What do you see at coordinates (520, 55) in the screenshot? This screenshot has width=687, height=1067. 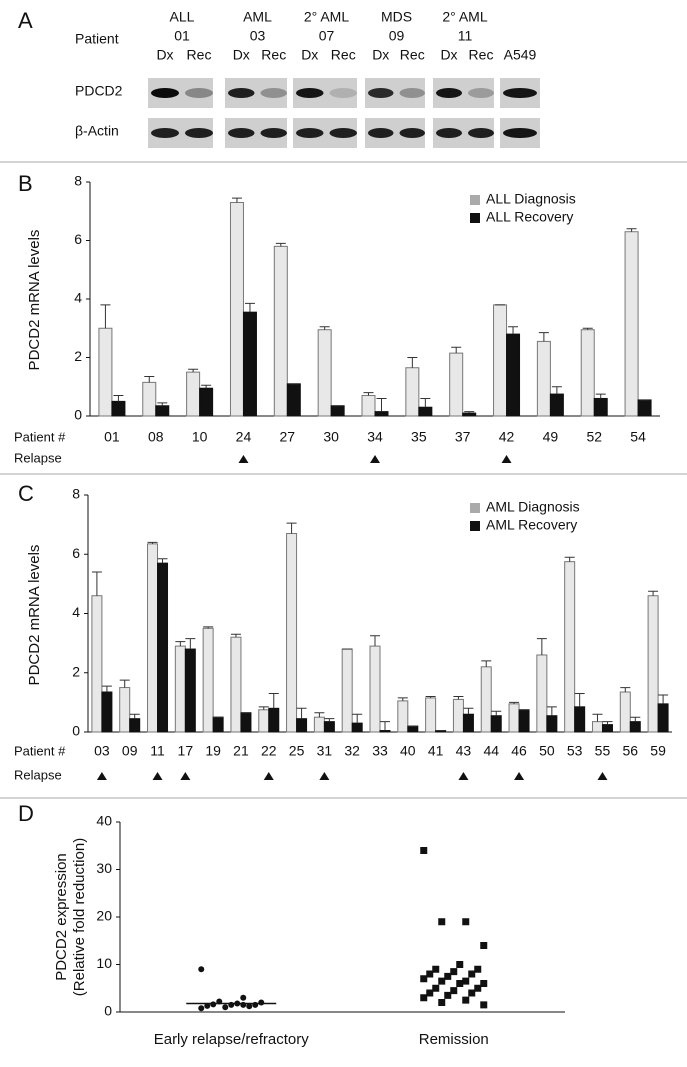 I see `lane-control: A549` at bounding box center [520, 55].